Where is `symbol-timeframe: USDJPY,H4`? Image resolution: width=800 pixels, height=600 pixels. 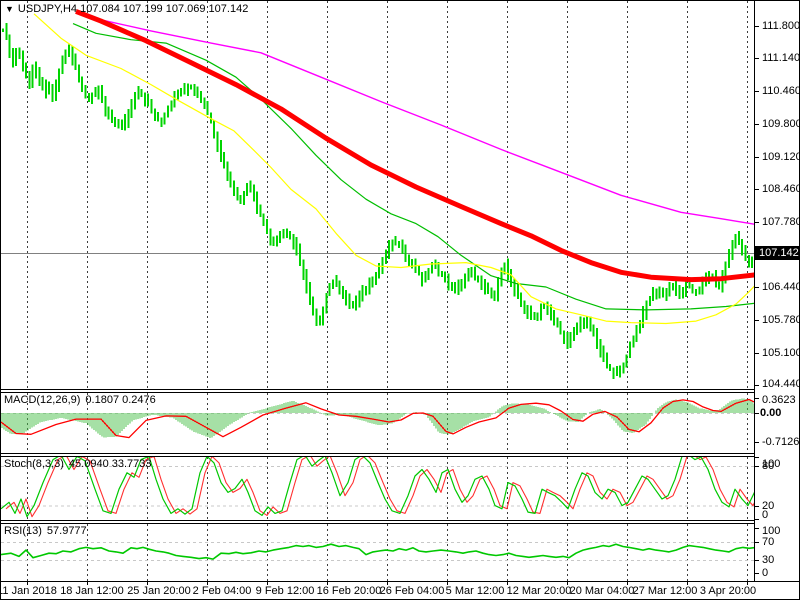 symbol-timeframe: USDJPY,H4 is located at coordinates (47, 9).